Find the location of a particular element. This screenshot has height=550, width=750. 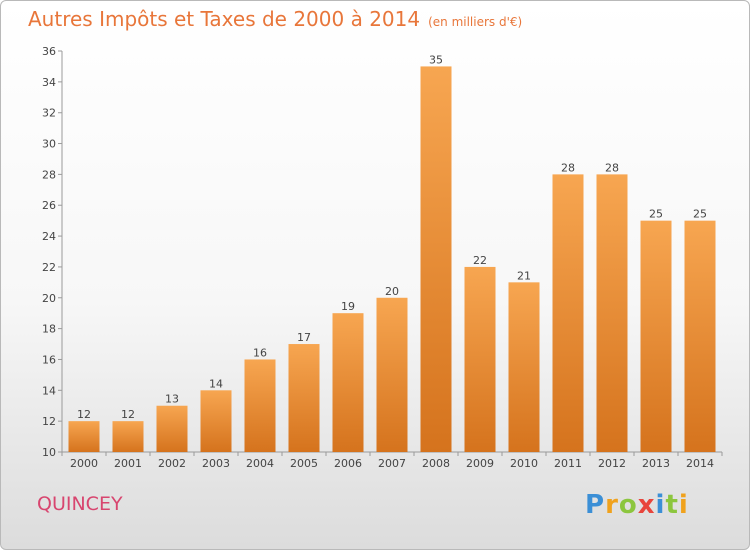

x-tick-label: 2005 is located at coordinates (304, 463).